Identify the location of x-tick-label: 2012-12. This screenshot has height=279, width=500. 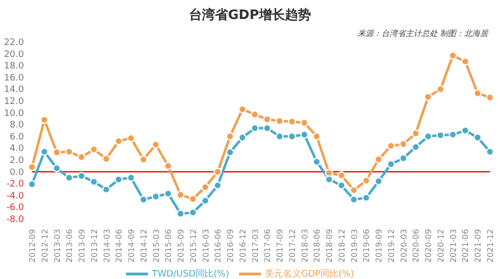
(45, 245).